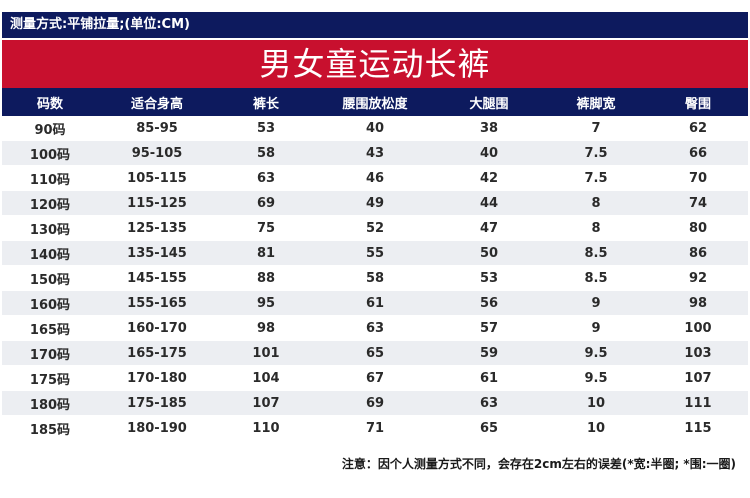 The width and height of the screenshot is (750, 498). I want to click on table-cell: 130码, so click(50, 228).